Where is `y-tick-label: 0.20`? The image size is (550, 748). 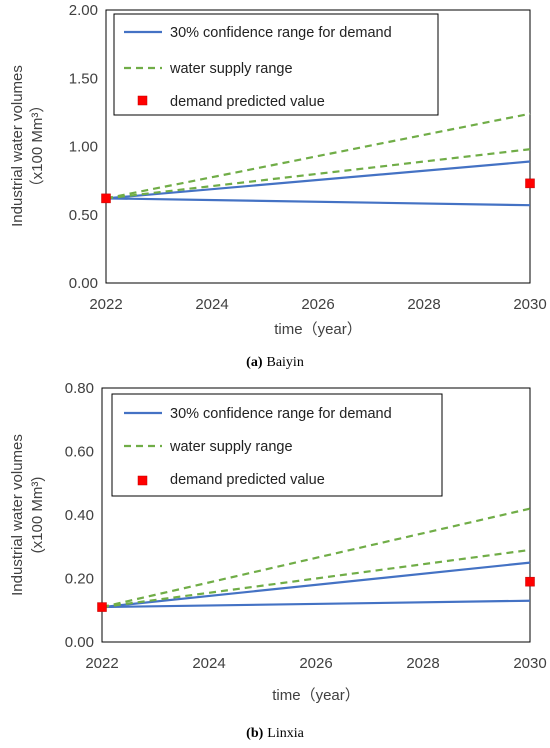
y-tick-label: 0.20 is located at coordinates (79, 579).